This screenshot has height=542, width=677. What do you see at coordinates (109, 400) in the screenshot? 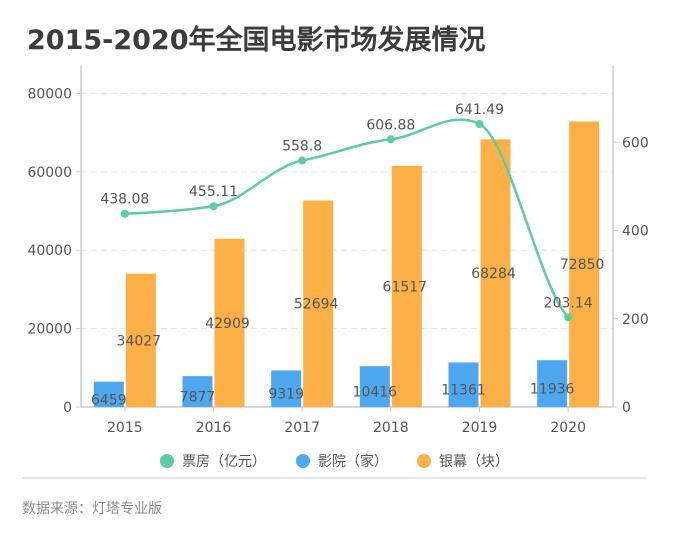
I see `cinema-value-label: 6459` at bounding box center [109, 400].